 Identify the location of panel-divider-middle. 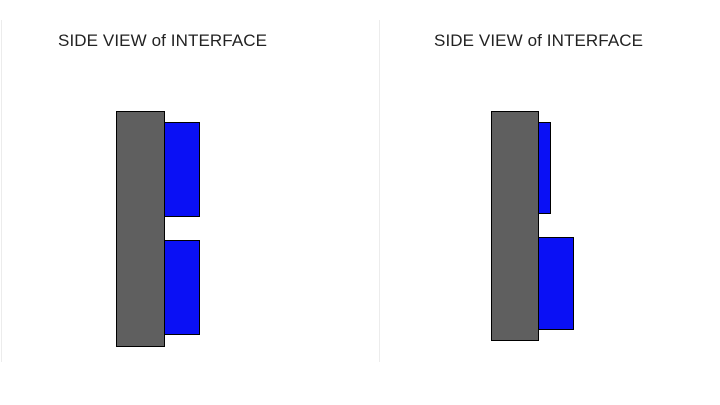
(379, 191).